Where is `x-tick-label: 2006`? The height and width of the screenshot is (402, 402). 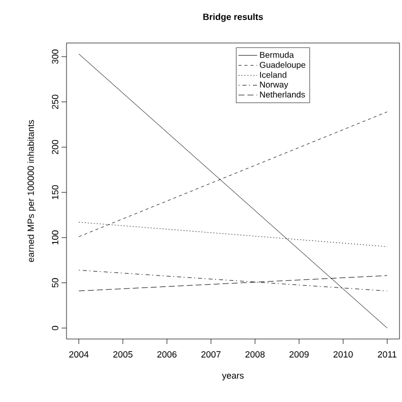 x-tick-label: 2006 is located at coordinates (167, 354).